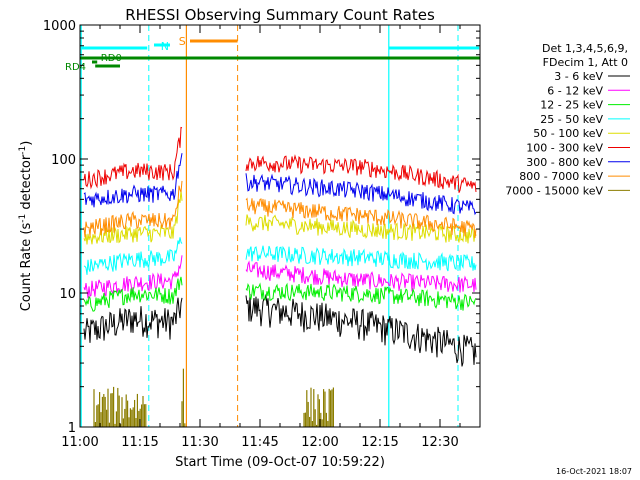 This screenshot has width=640, height=480. What do you see at coordinates (67, 294) in the screenshot?
I see `y-tick-label-1: 10` at bounding box center [67, 294].